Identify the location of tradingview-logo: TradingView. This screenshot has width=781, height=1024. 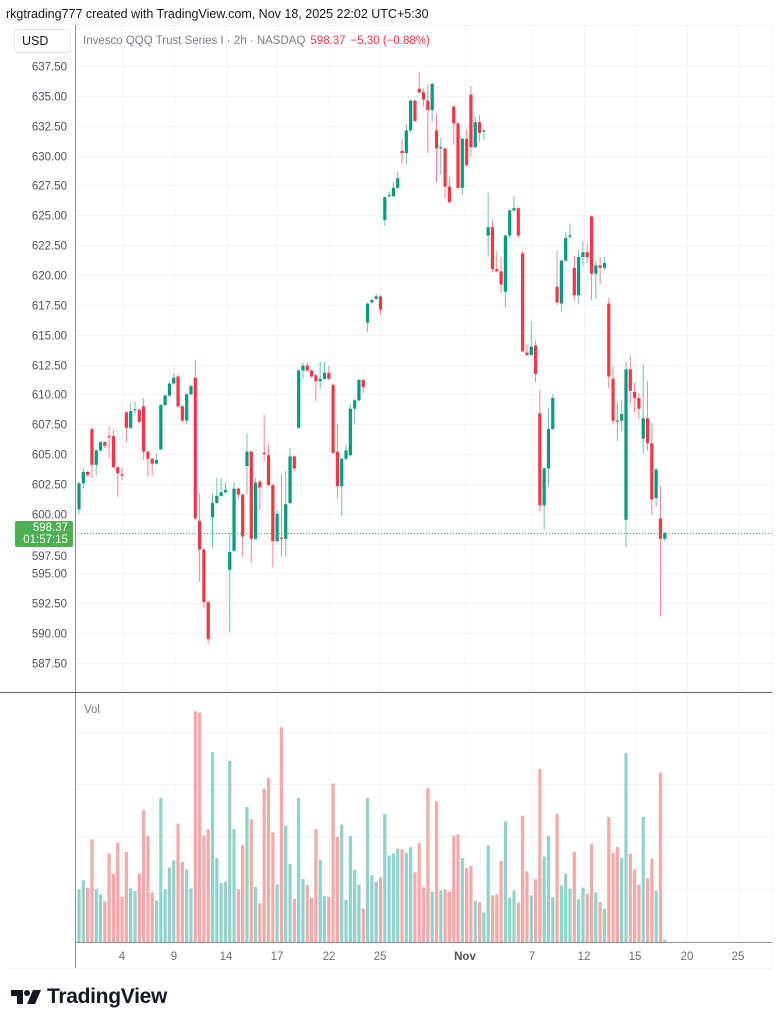
(89, 997).